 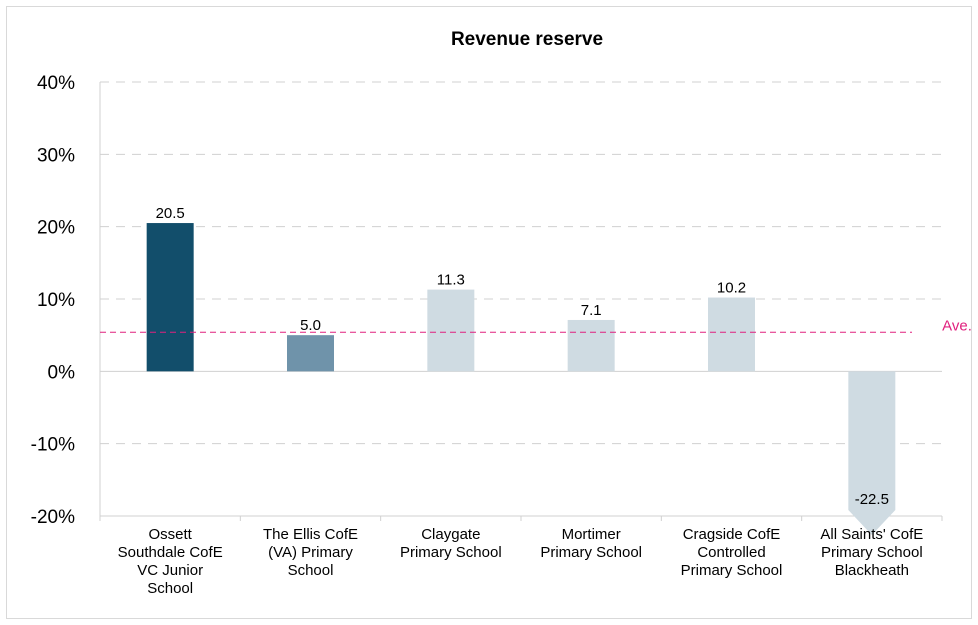 I want to click on data-label: 11.3, so click(x=451, y=280).